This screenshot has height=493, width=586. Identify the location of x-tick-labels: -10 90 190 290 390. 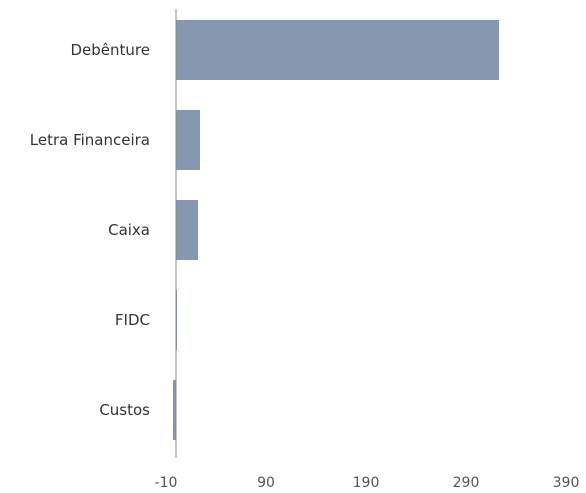
(367, 483).